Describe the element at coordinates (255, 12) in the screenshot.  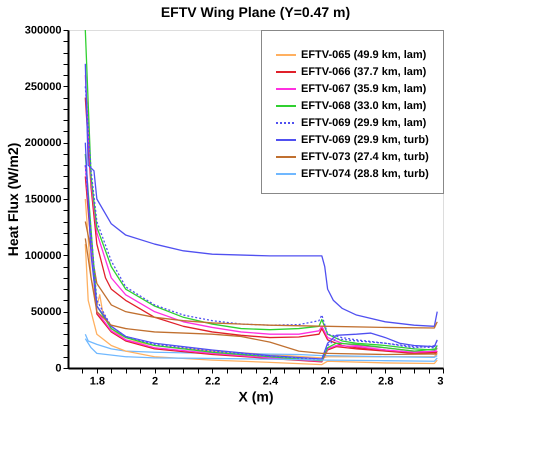
I see `chart-title: EFTV Wing Plane (Y=0.47 m)` at that location.